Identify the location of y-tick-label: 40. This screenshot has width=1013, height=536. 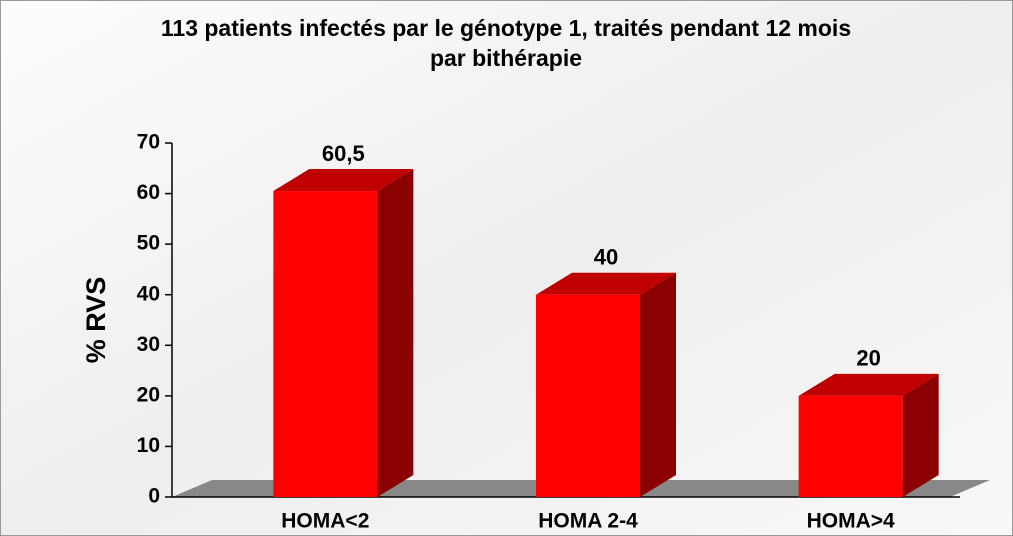
(148, 293).